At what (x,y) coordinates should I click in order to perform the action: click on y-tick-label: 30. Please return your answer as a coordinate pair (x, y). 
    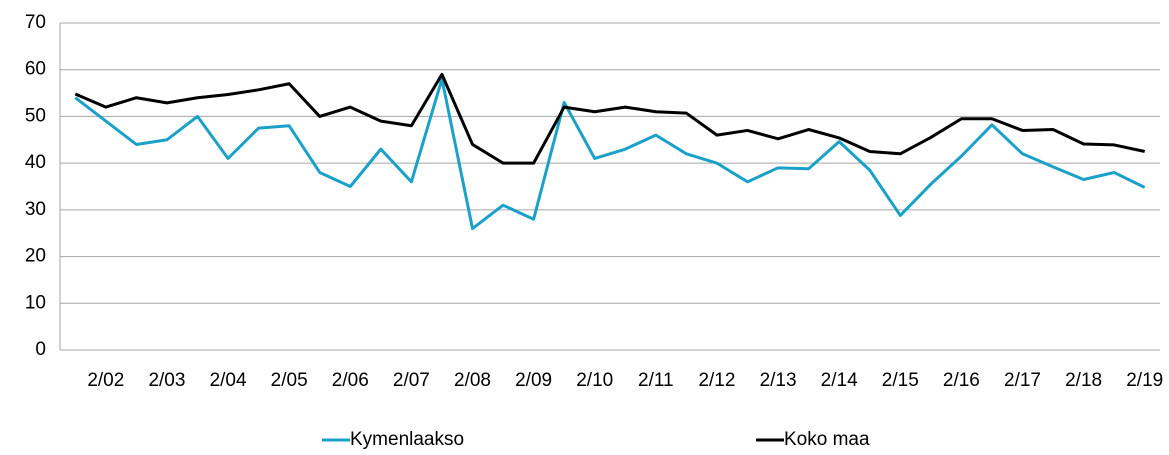
    Looking at the image, I should click on (35, 209).